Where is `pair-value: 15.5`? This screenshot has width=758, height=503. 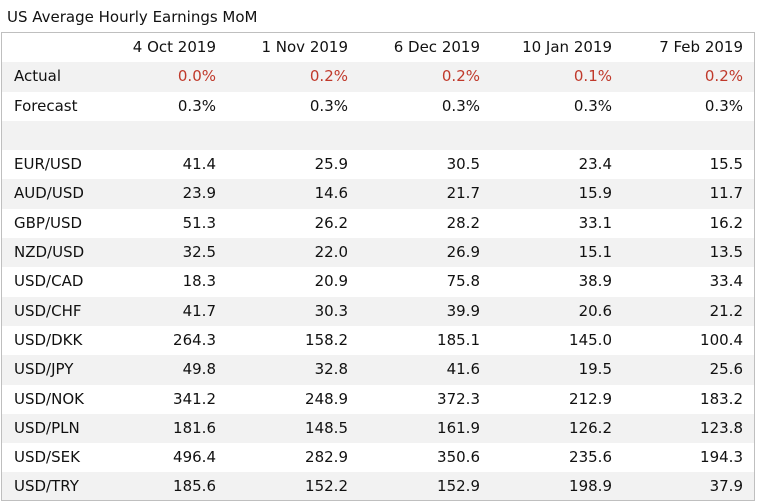
pair-value: 15.5 is located at coordinates (726, 164).